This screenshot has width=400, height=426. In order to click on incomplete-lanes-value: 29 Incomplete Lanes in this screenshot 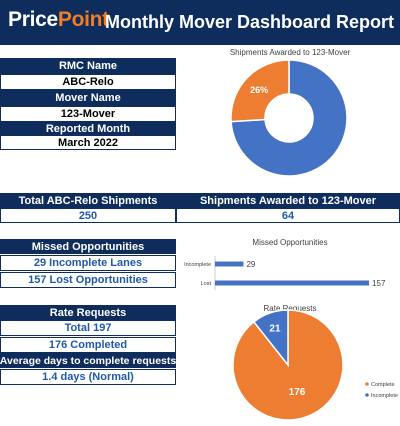, I will do `click(88, 263)`.